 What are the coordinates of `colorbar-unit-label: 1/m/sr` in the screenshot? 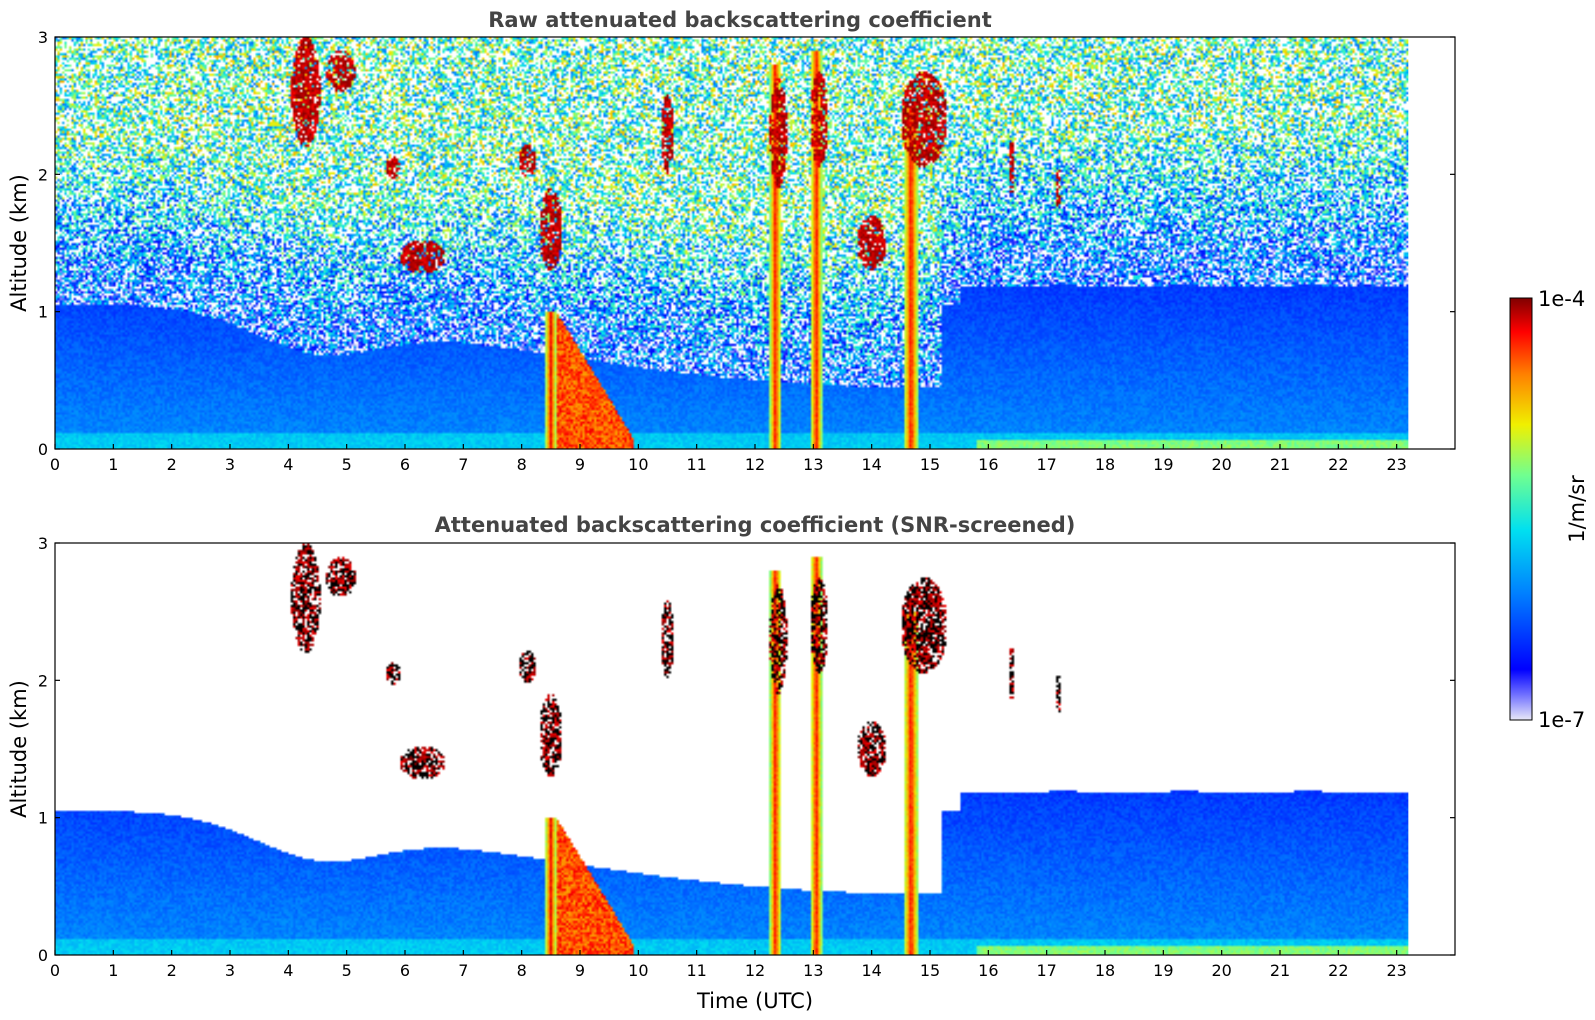 It's located at (1577, 509).